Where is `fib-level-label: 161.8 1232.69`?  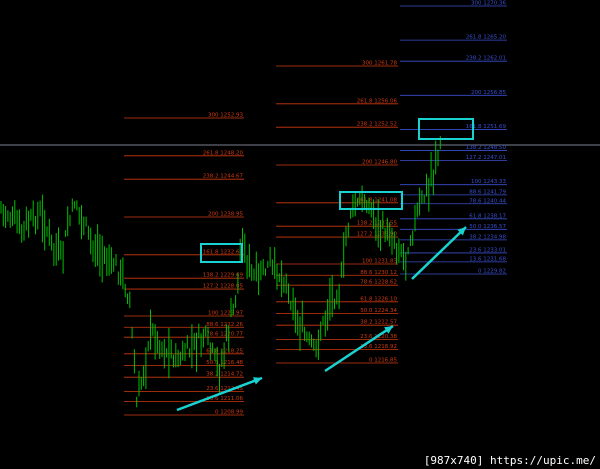 fib-level-label: 161.8 1232.69 is located at coordinates (223, 252).